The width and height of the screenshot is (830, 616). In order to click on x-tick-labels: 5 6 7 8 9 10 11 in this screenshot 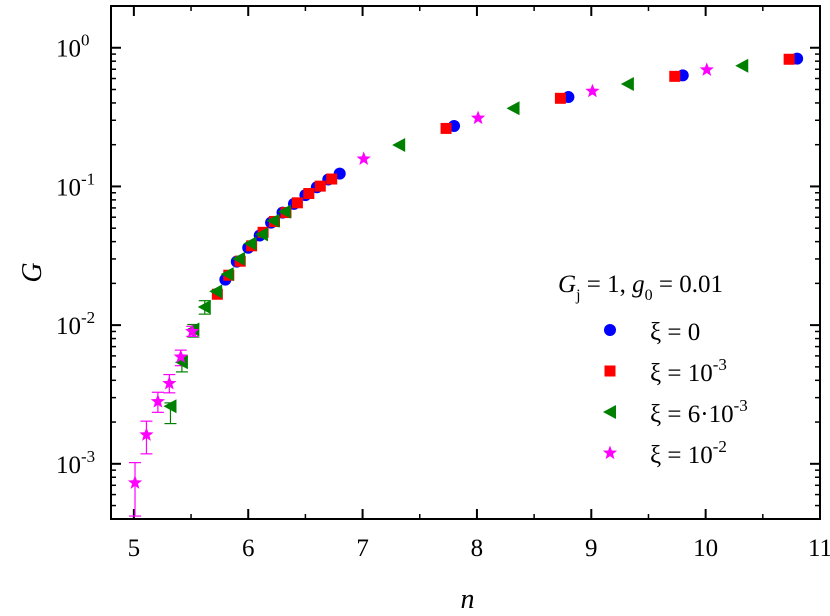, I will do `click(479, 548)`.